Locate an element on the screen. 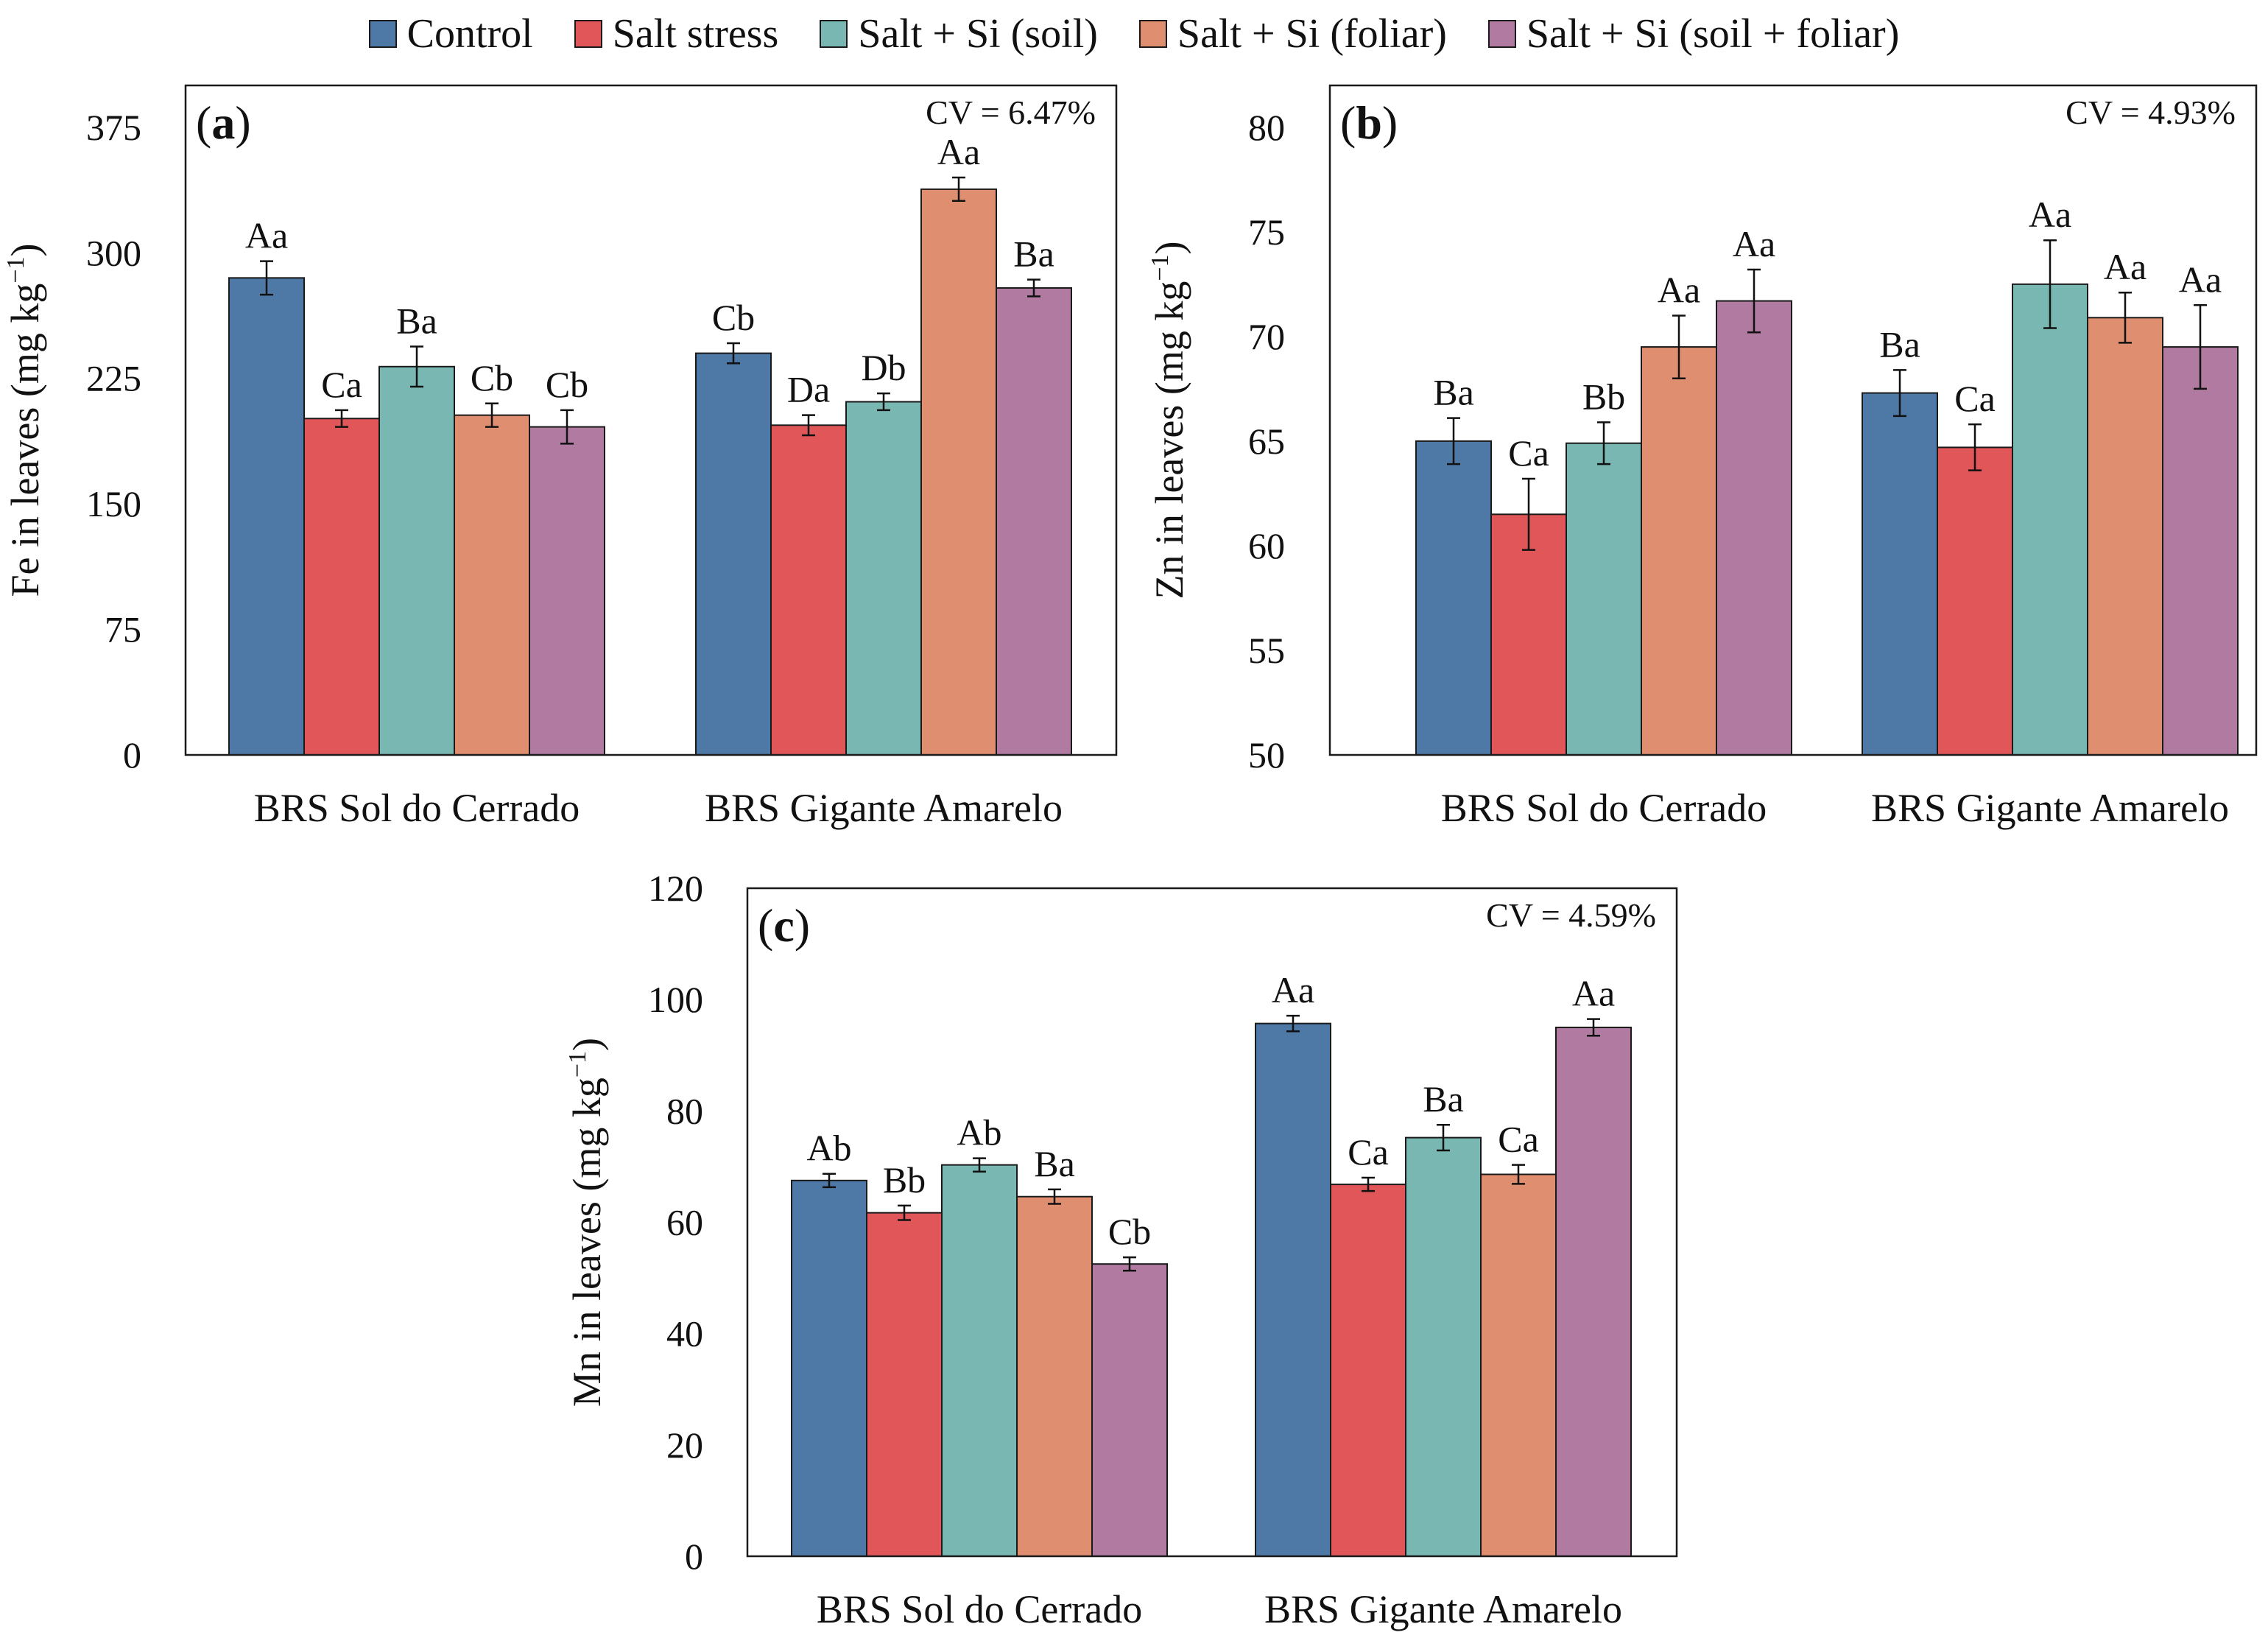  significance-letter: Da is located at coordinates (808, 389).